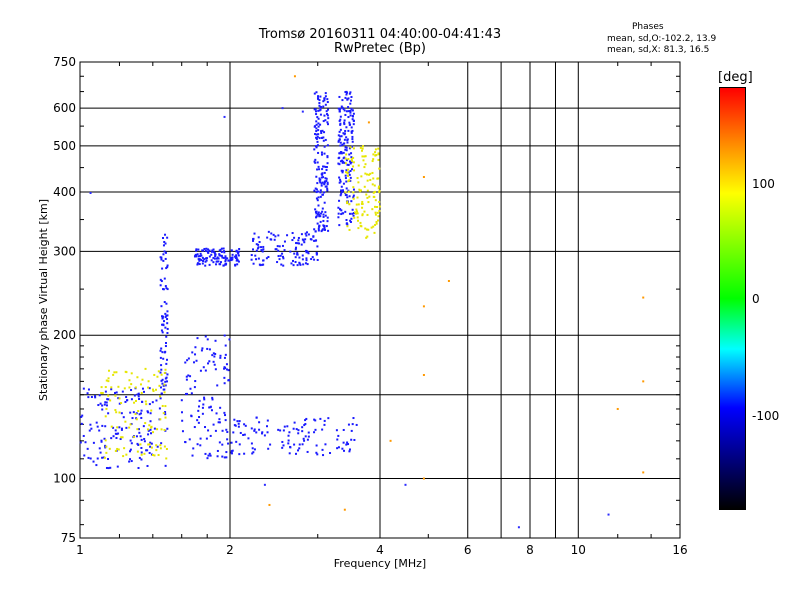 The image size is (800, 600). Describe the element at coordinates (43, 300) in the screenshot. I see `y-axis-label: Stationary phase Virtual Height [km]` at that location.